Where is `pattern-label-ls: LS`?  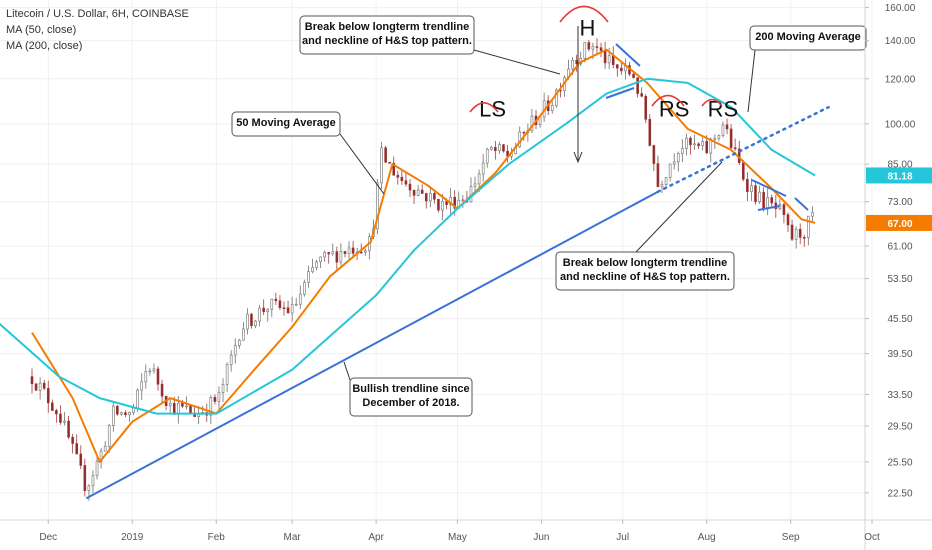 pattern-label-ls: LS is located at coordinates (492, 109).